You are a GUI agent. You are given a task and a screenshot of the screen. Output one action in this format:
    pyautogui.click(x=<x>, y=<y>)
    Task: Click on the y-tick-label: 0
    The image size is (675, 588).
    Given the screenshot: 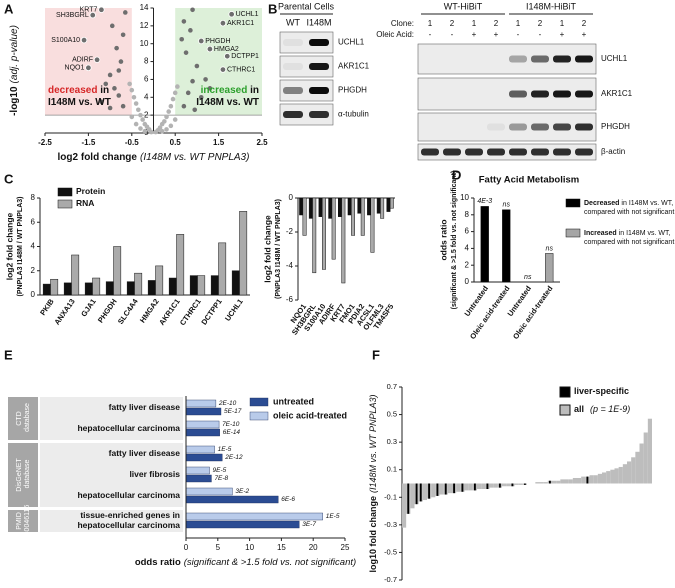 What is the action you would take?
    pyautogui.click(x=291, y=197)
    